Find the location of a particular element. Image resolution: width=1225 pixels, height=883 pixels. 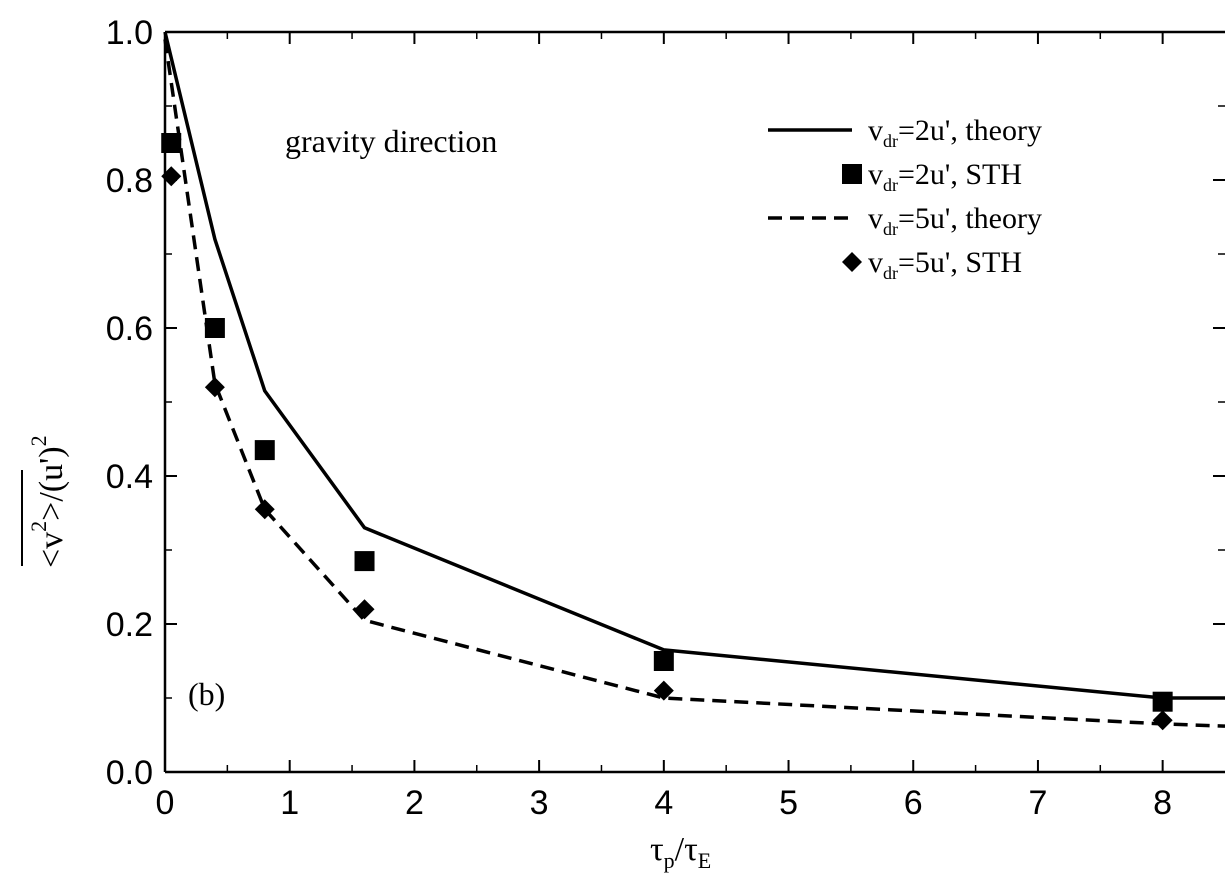

legend-label: vdr=2u', STH is located at coordinates (945, 176).